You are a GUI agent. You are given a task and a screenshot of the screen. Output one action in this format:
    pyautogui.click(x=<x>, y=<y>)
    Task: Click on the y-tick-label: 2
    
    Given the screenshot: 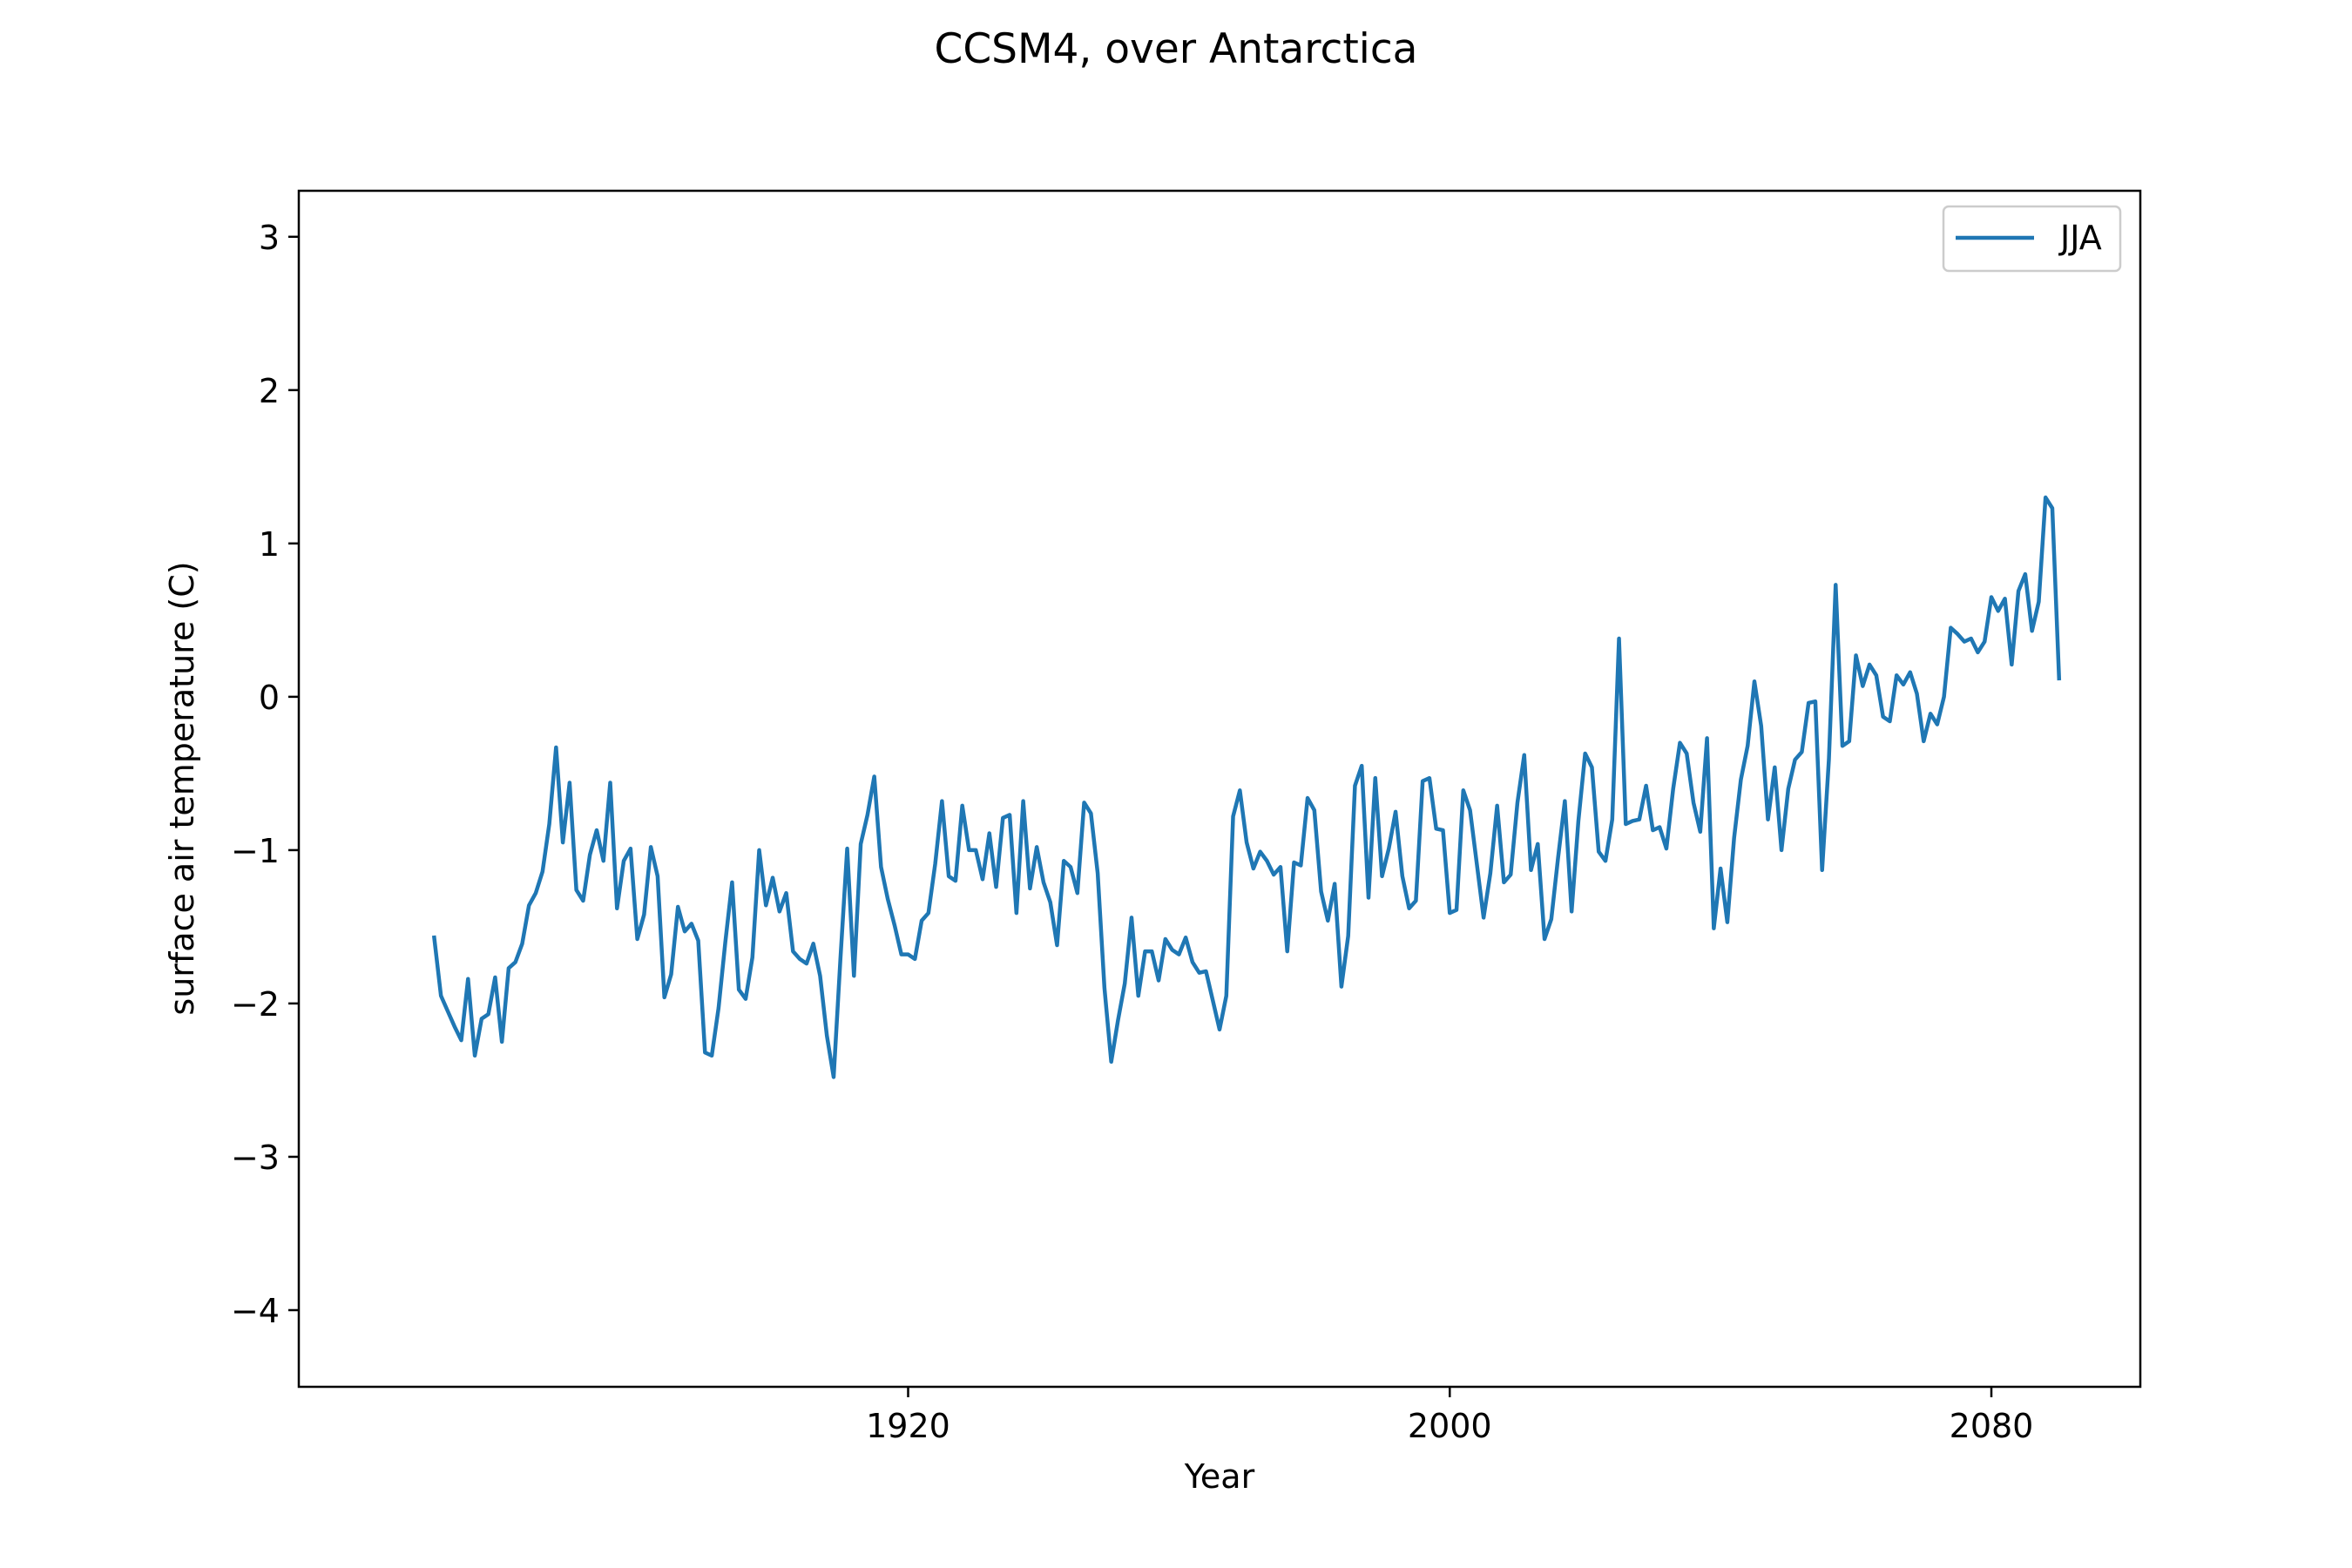 What is the action you would take?
    pyautogui.click(x=270, y=391)
    